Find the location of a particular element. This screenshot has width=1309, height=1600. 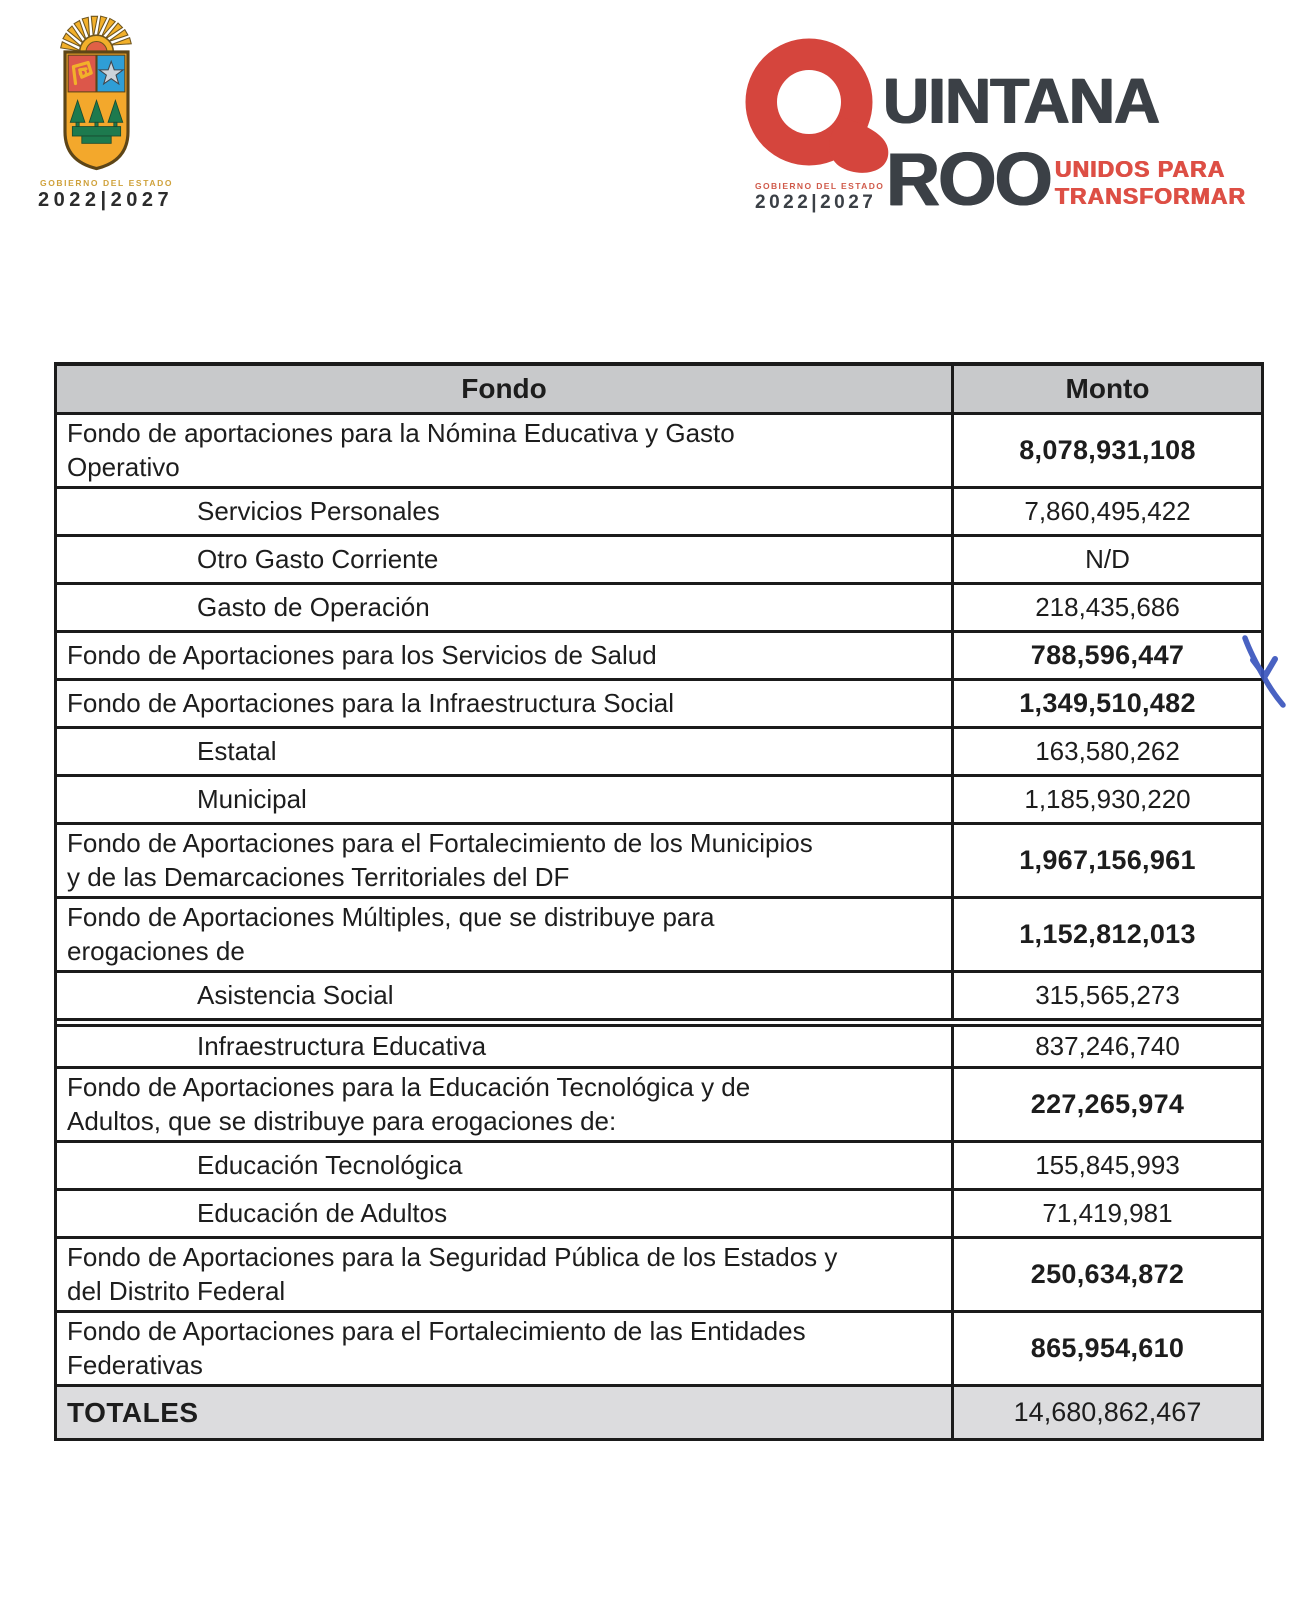

sub-item-amount: 1,185,930,220 is located at coordinates (1107, 799).